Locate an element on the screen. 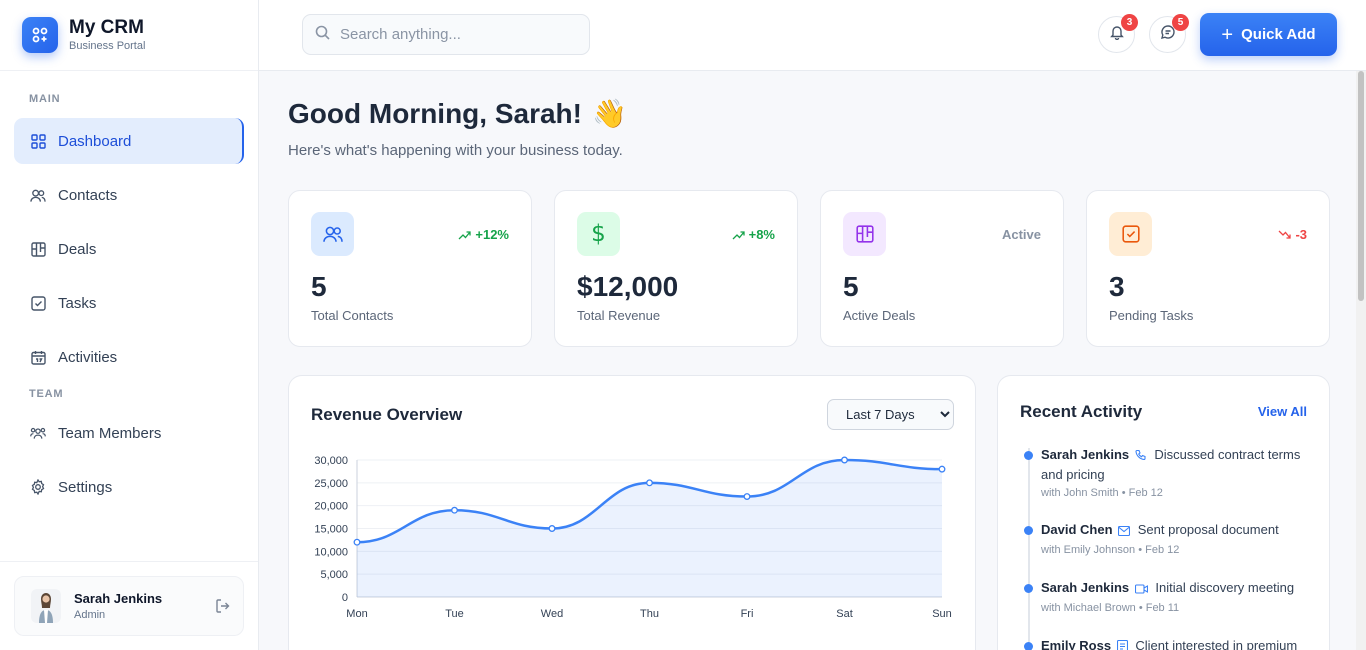  area-fill is located at coordinates (649, 528).